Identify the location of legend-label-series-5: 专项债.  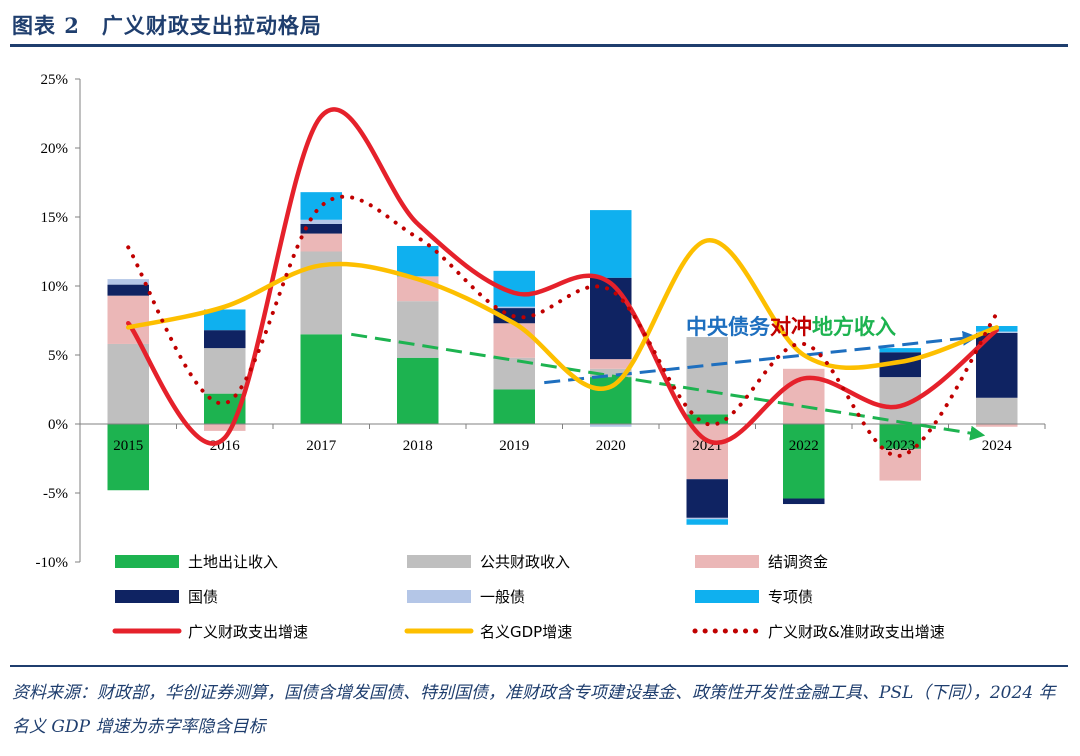
(790, 597).